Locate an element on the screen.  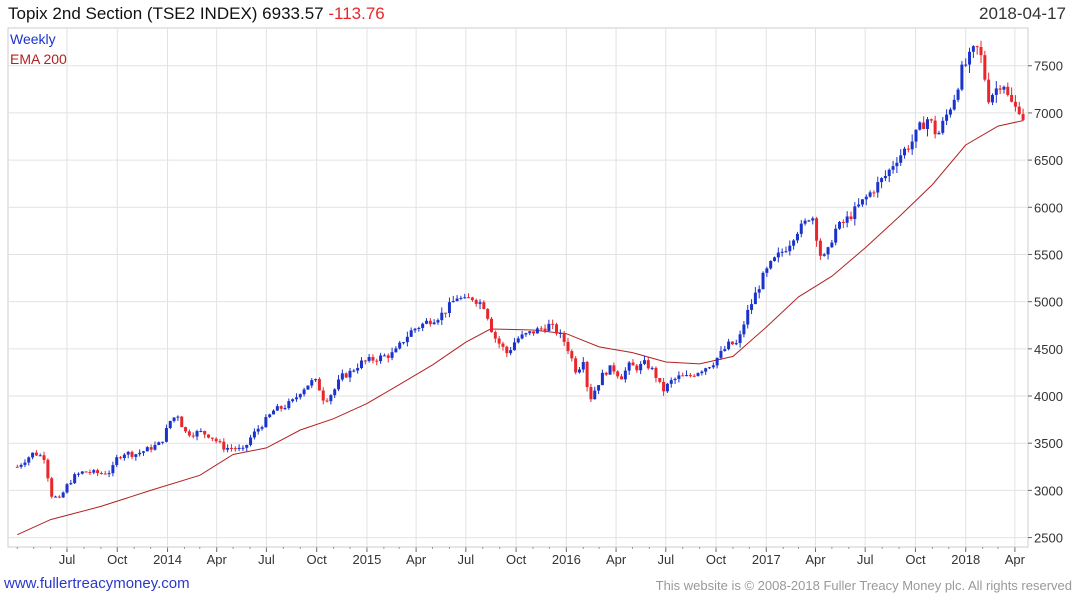
y-tick-label: 3000 is located at coordinates (1048, 490).